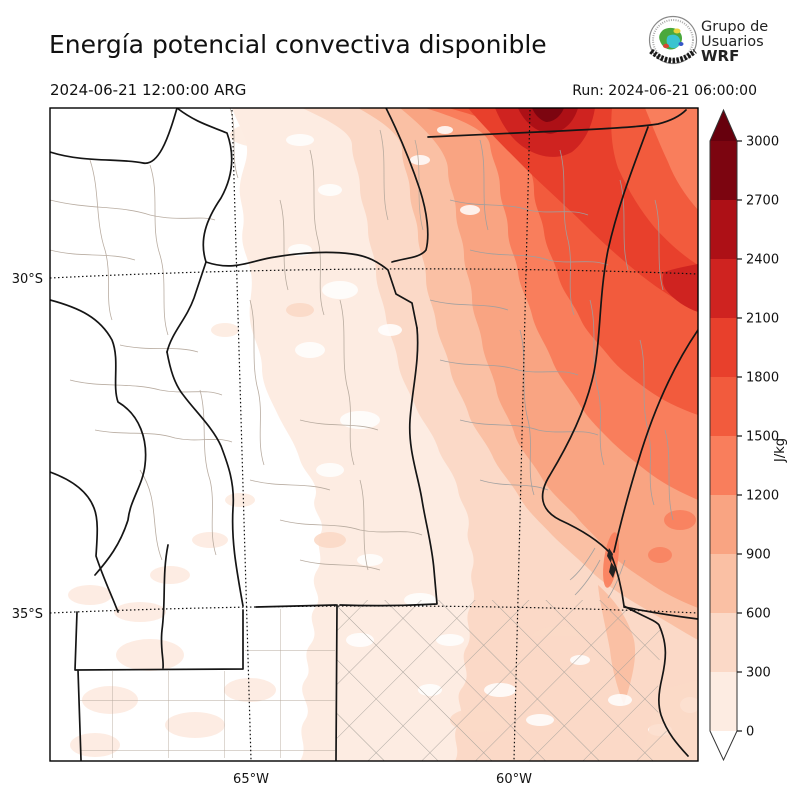  What do you see at coordinates (758, 673) in the screenshot?
I see `colorbar-tick-label: 300` at bounding box center [758, 673].